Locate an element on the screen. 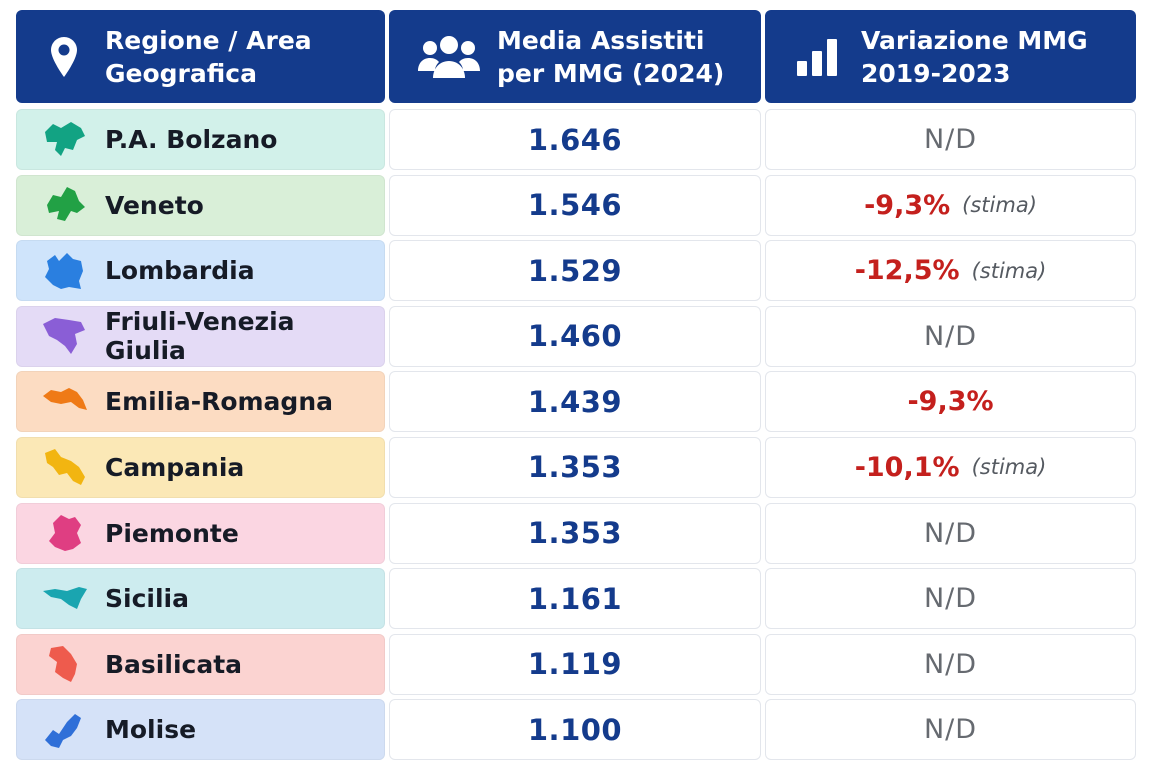 The width and height of the screenshot is (1152, 768). cell-region: Friuli-Venezia Giulia is located at coordinates (200, 336).